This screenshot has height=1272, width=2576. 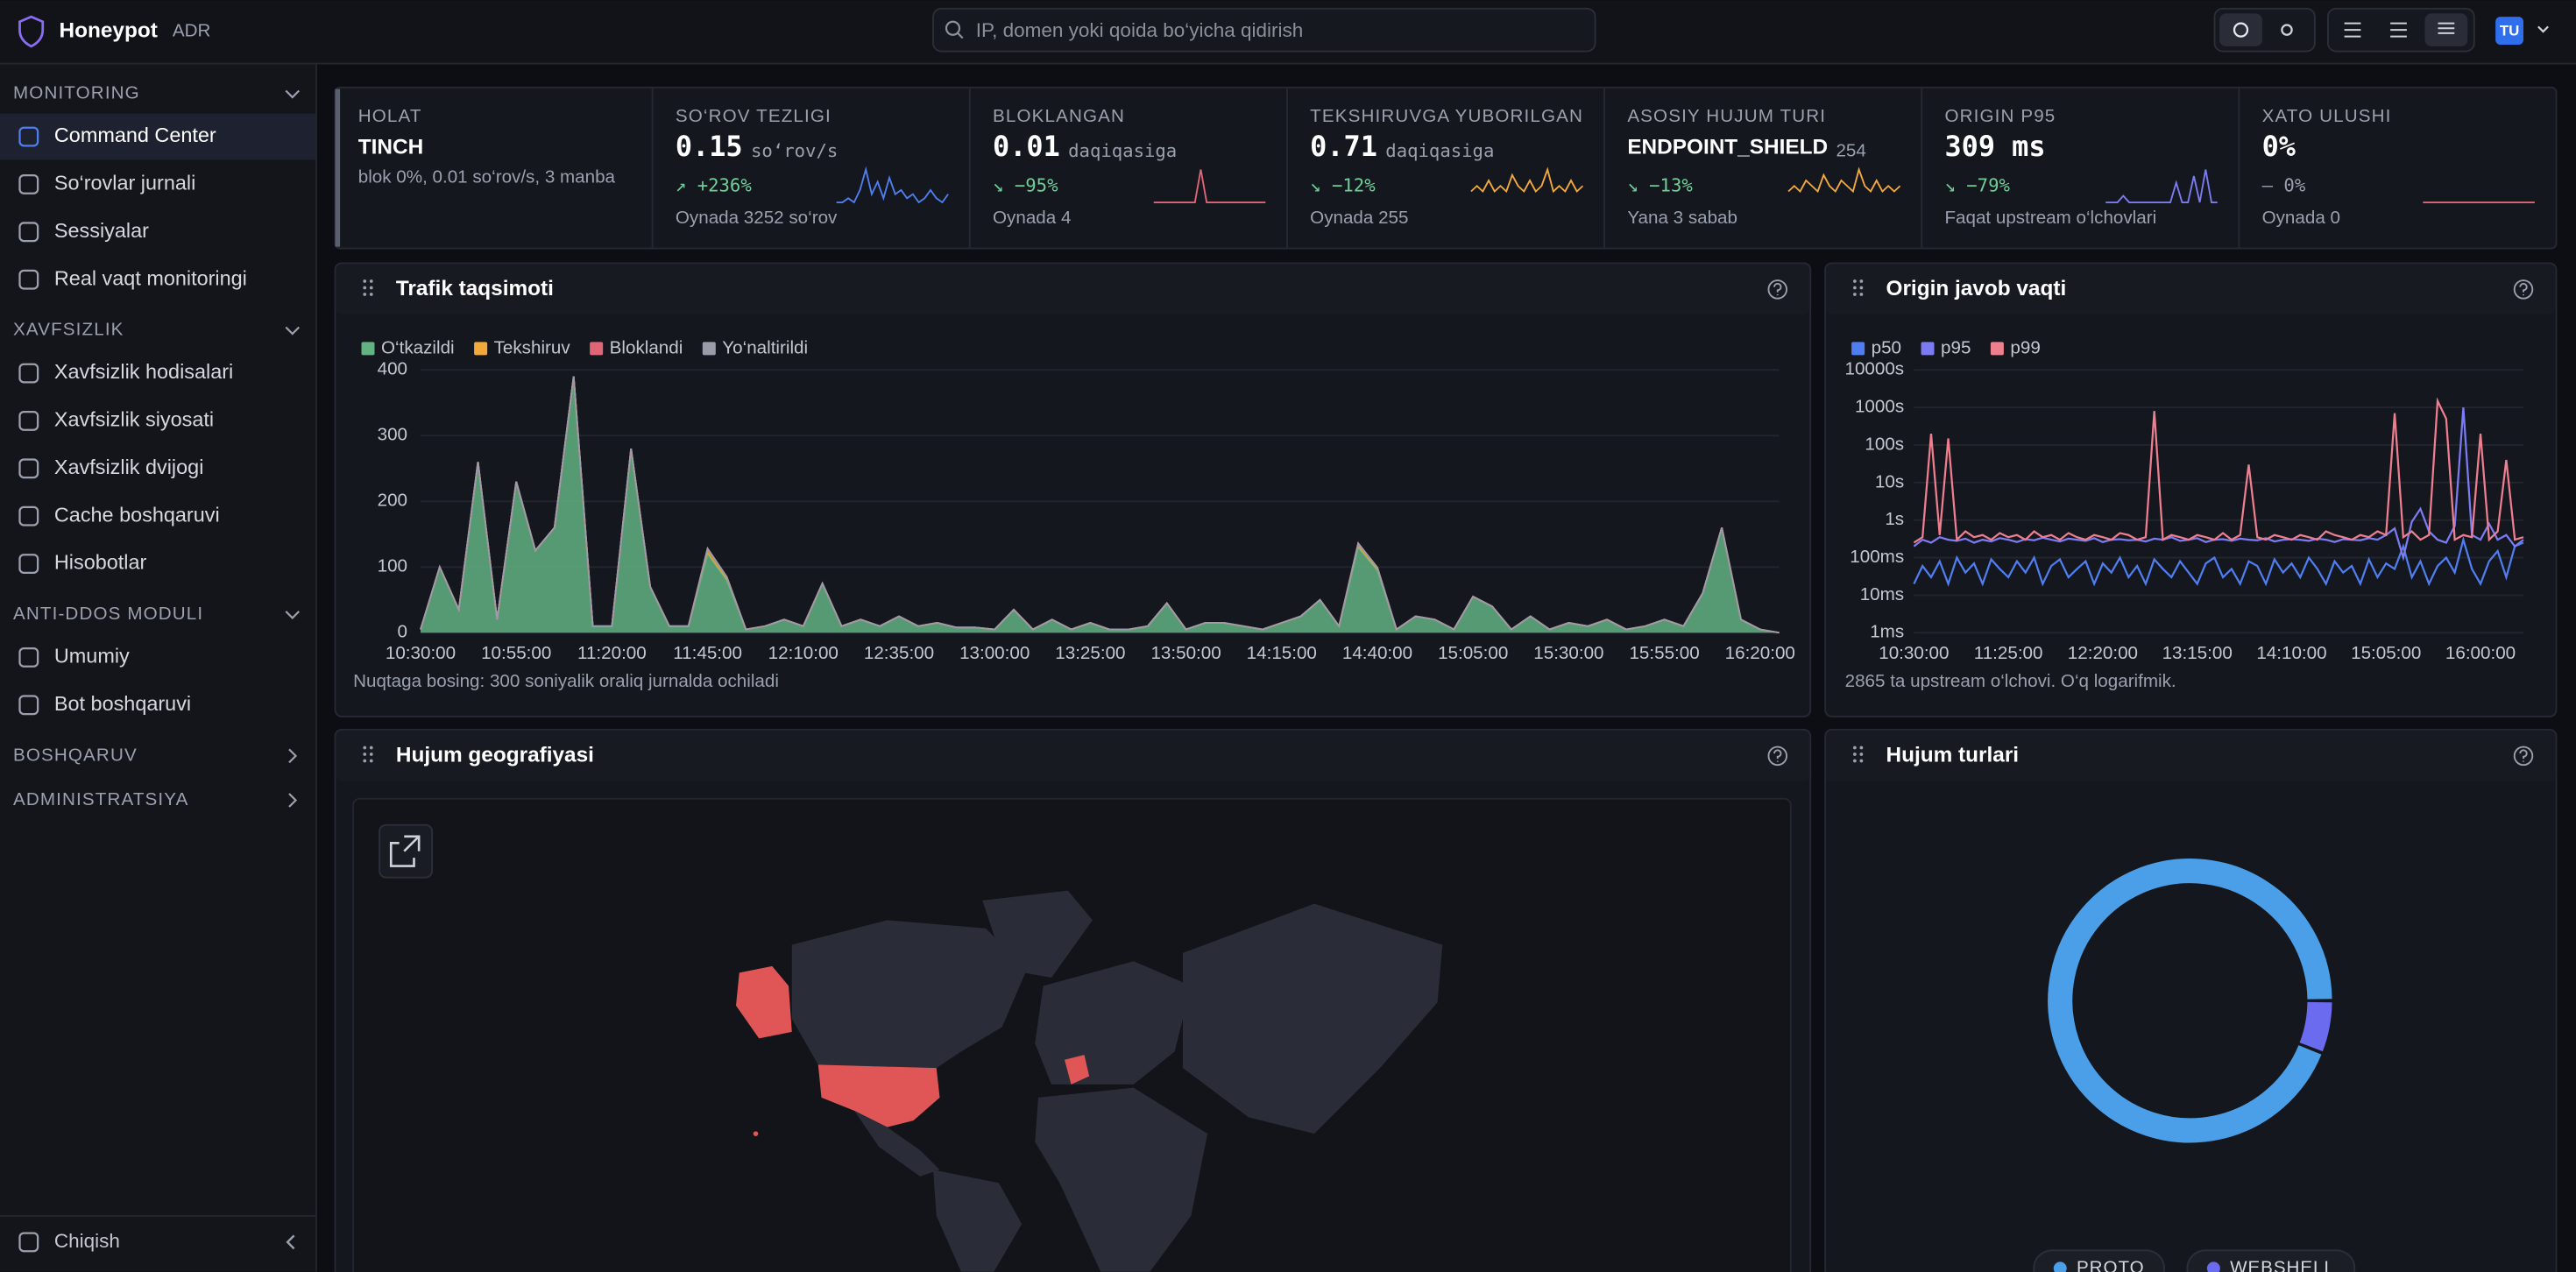 What do you see at coordinates (157, 668) in the screenshot?
I see `sidebar` at bounding box center [157, 668].